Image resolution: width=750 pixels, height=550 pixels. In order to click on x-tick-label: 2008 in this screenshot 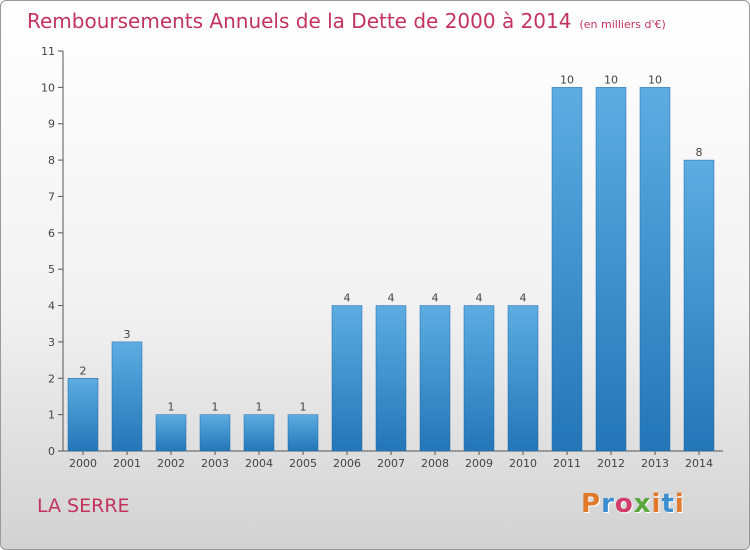, I will do `click(435, 463)`.